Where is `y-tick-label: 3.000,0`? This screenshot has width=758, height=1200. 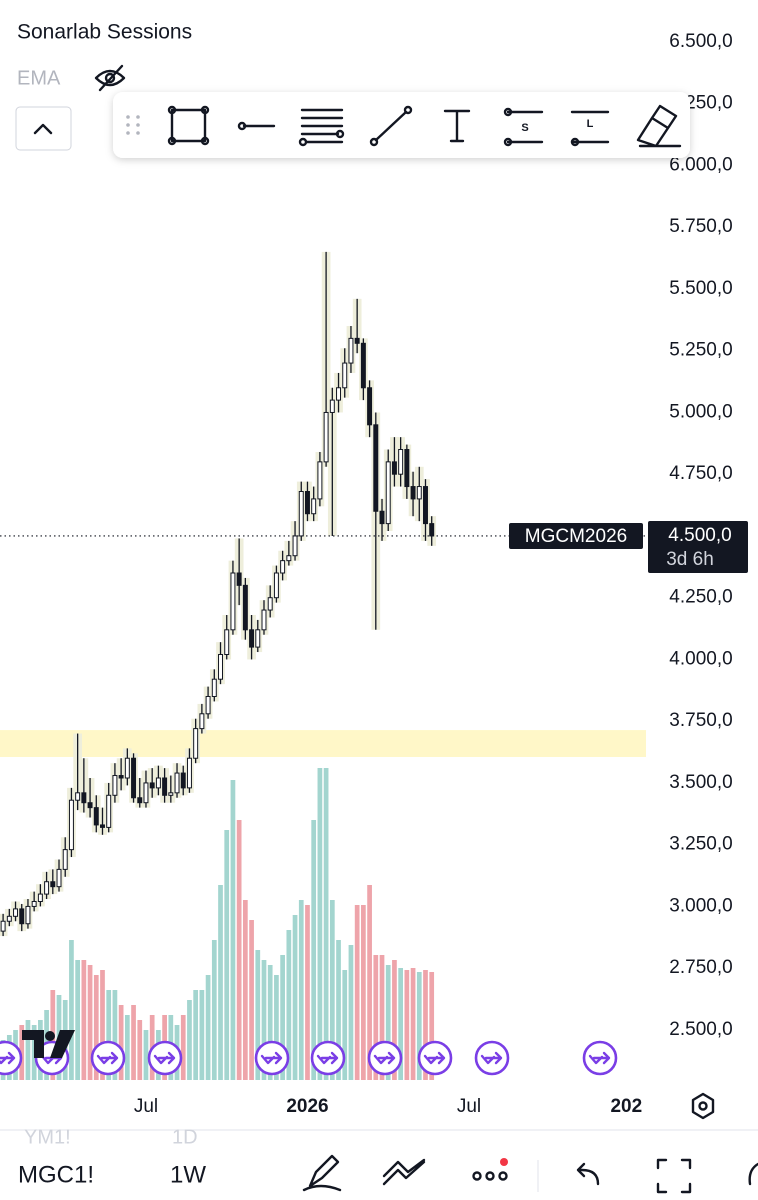 y-tick-label: 3.000,0 is located at coordinates (700, 905).